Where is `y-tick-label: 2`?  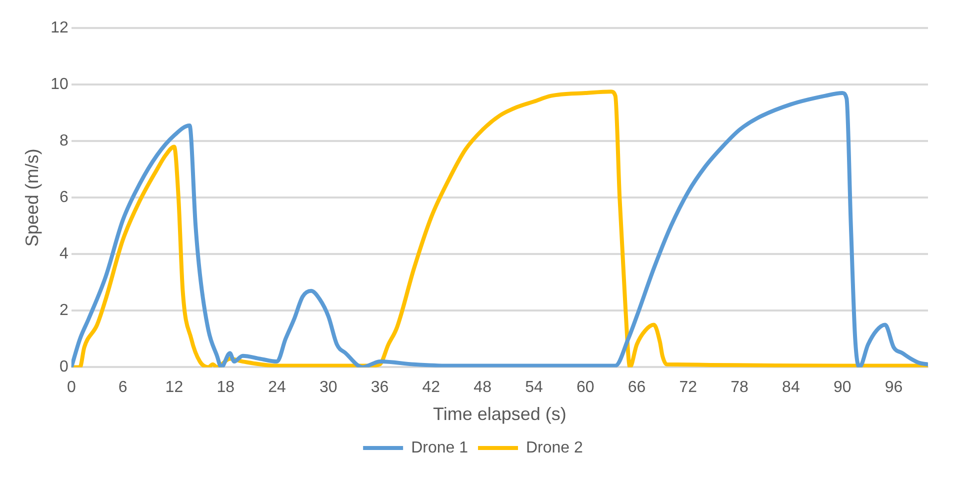 y-tick-label: 2 is located at coordinates (63, 311).